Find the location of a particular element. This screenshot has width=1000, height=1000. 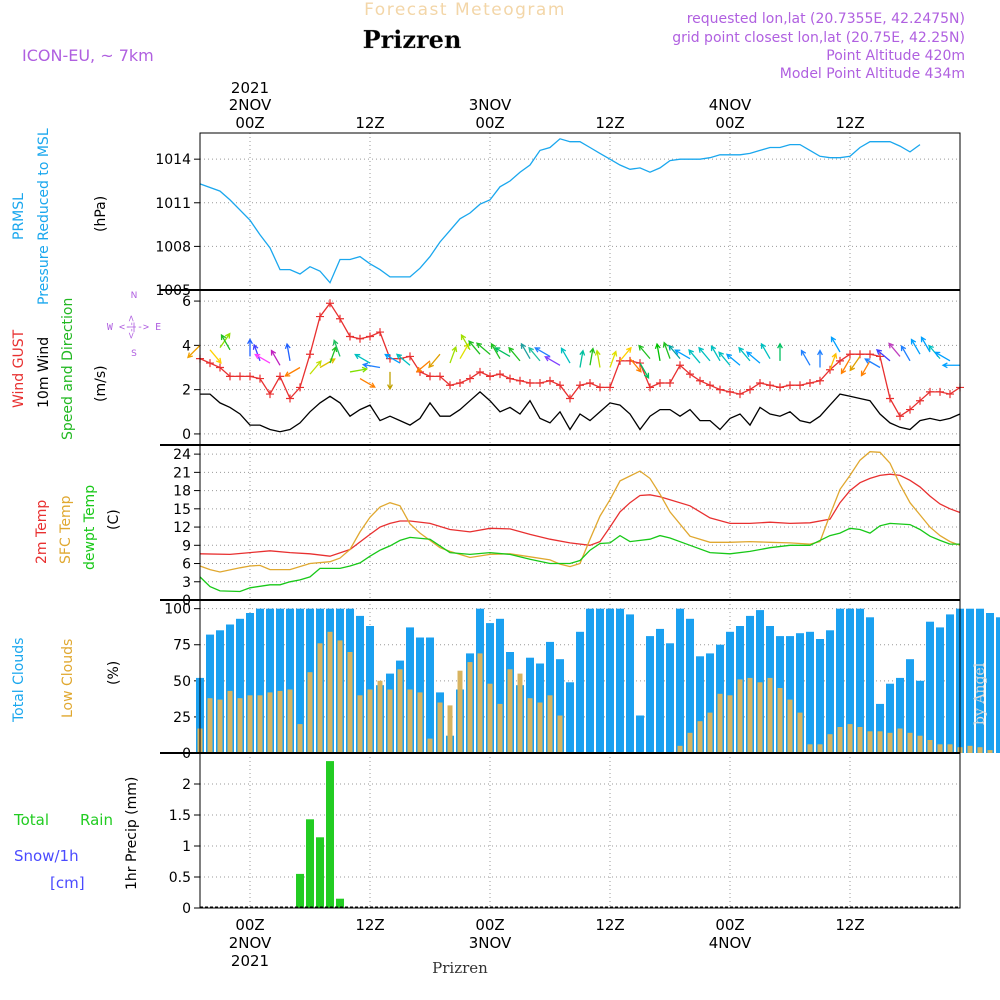

panel-clouds: 0255075100 is located at coordinates (582, 680).